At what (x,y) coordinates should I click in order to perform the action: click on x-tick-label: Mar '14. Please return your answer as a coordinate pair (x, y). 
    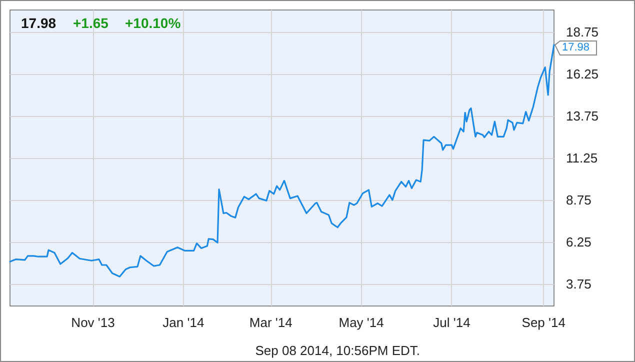
    Looking at the image, I should click on (270, 322).